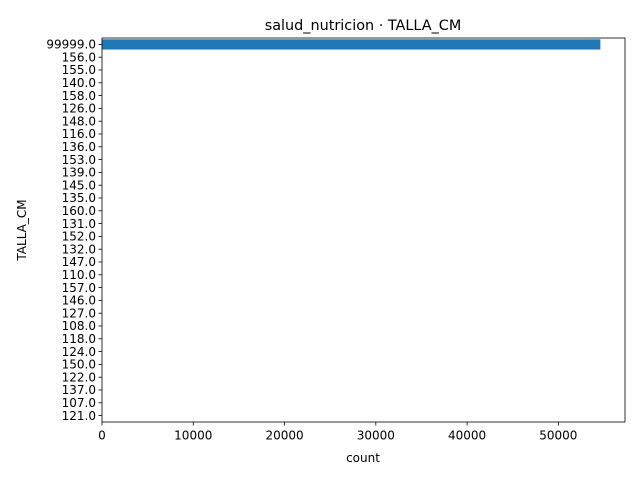 The width and height of the screenshot is (640, 480). What do you see at coordinates (79, 249) in the screenshot?
I see `y-tick-label: 132.0` at bounding box center [79, 249].